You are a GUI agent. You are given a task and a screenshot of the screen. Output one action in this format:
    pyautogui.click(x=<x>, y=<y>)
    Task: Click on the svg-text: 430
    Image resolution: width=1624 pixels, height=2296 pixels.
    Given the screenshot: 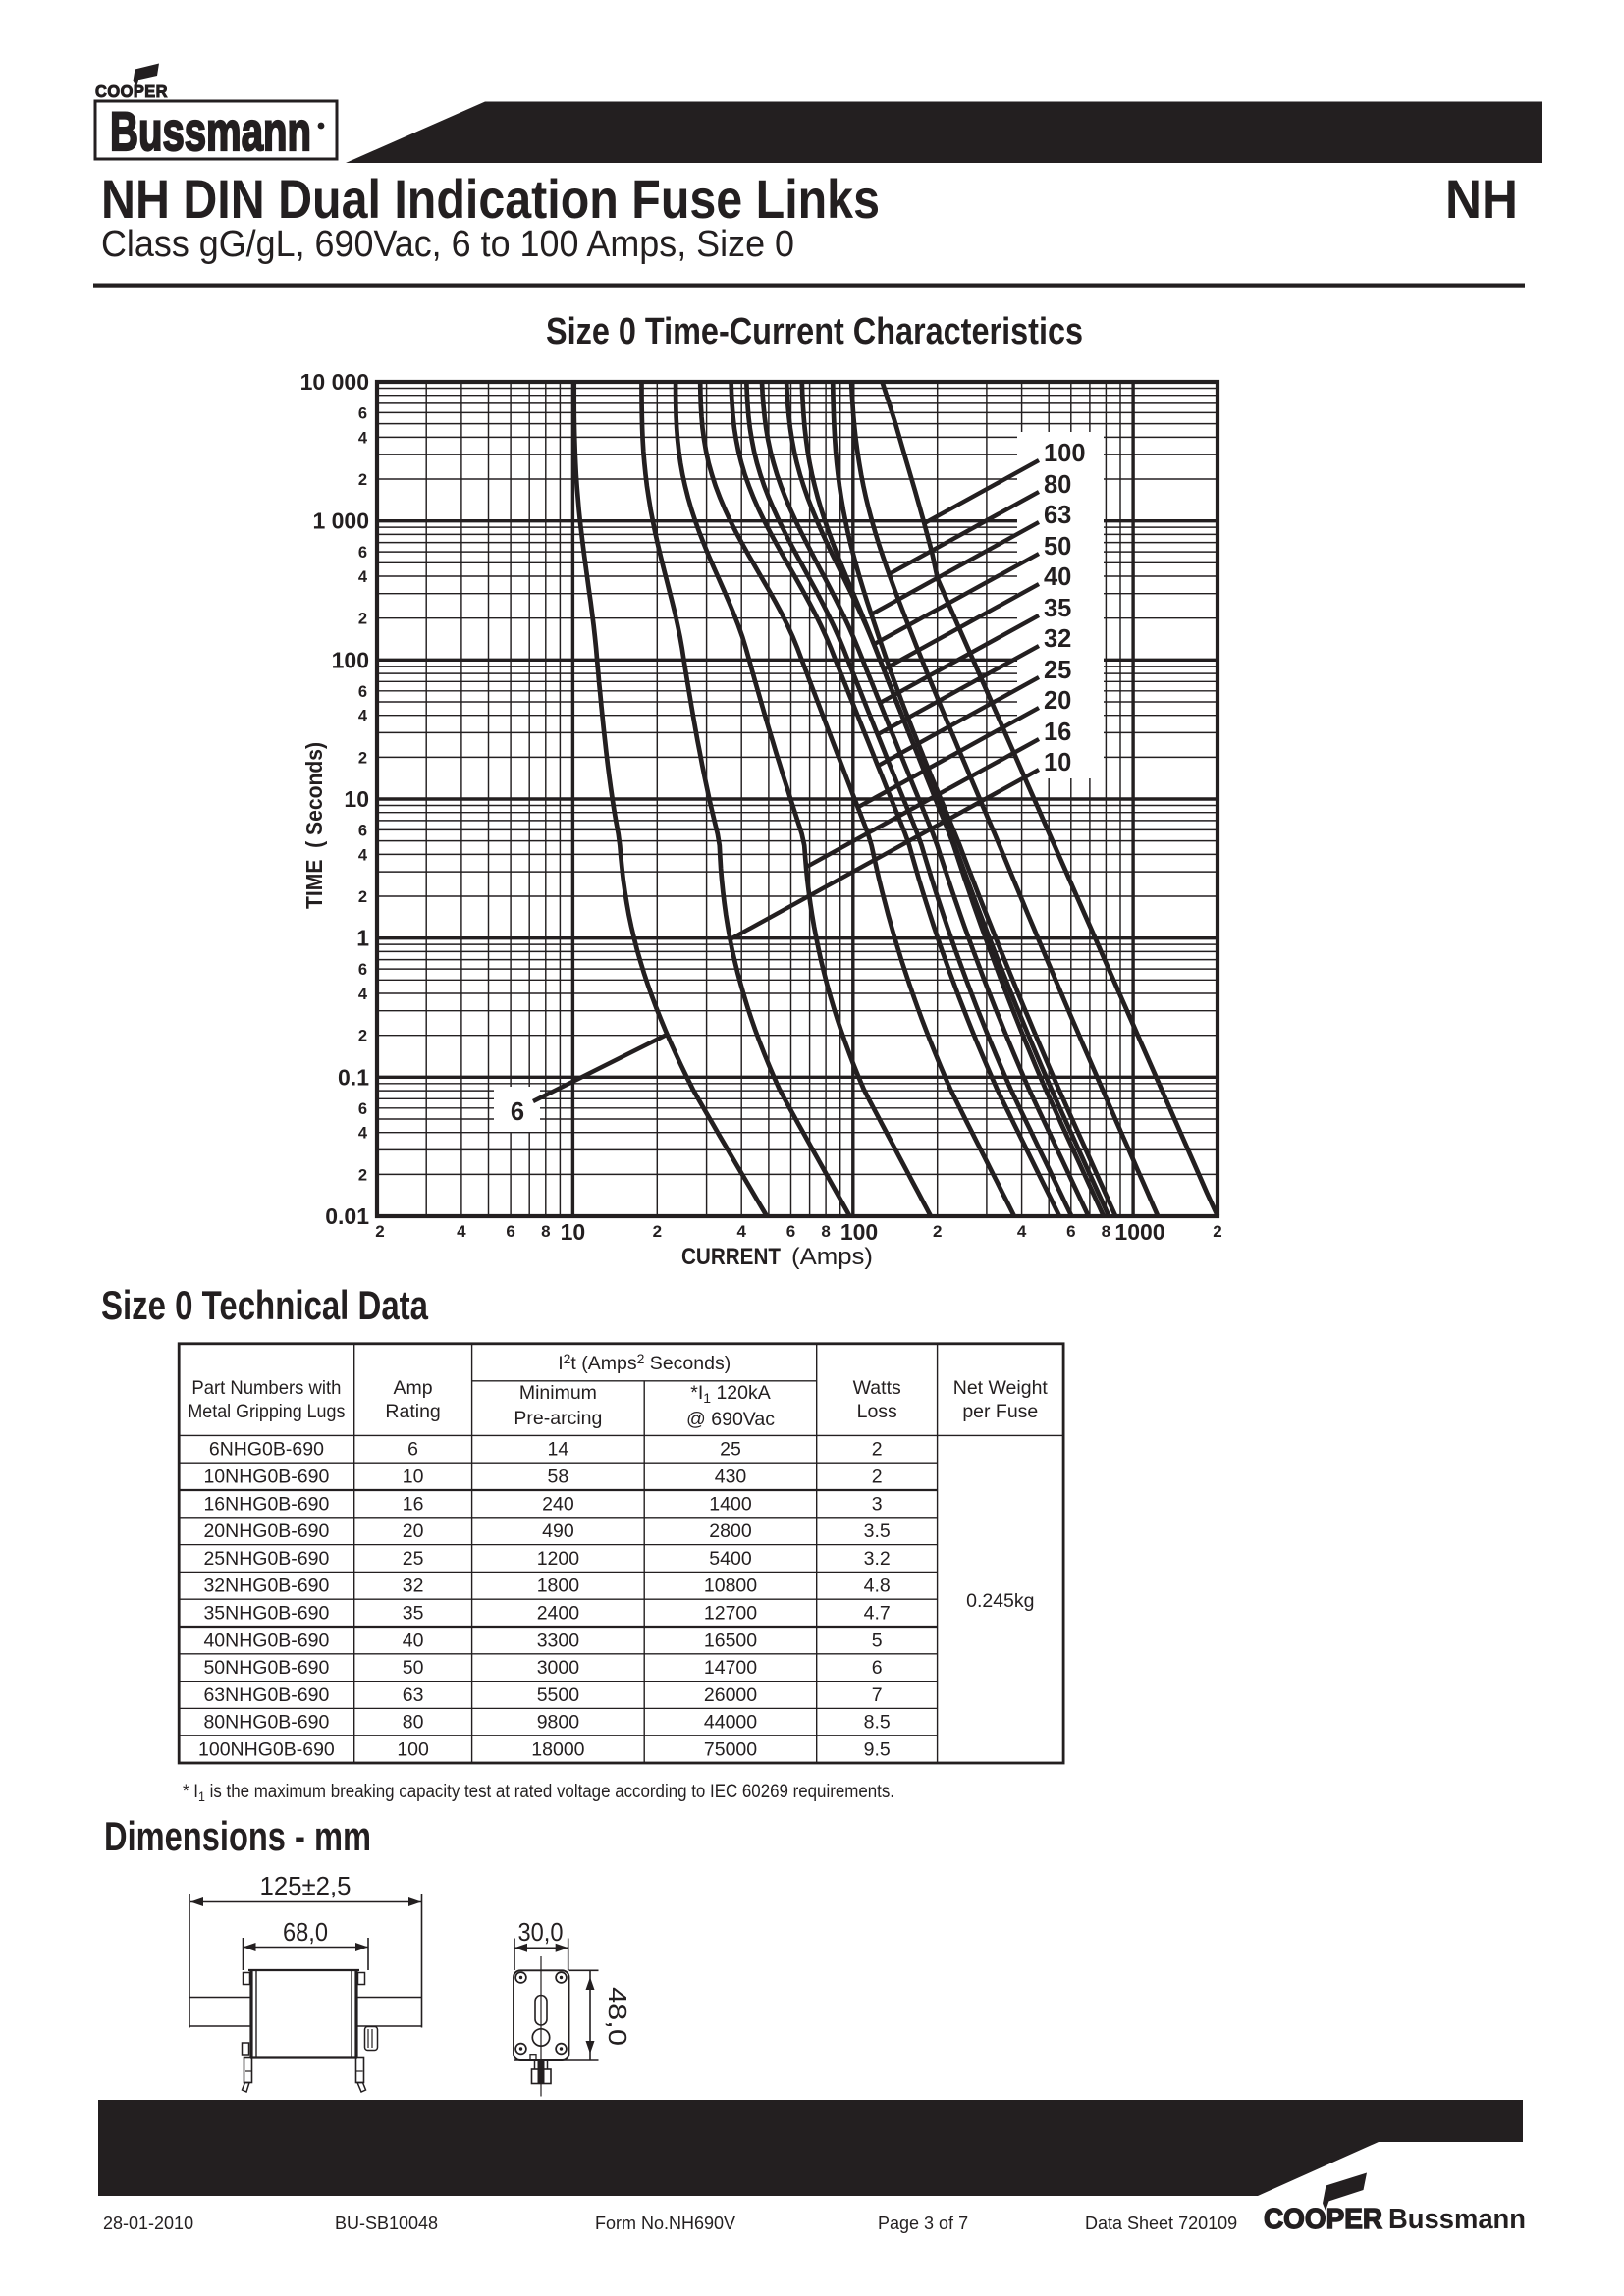 What is the action you would take?
    pyautogui.click(x=731, y=1477)
    